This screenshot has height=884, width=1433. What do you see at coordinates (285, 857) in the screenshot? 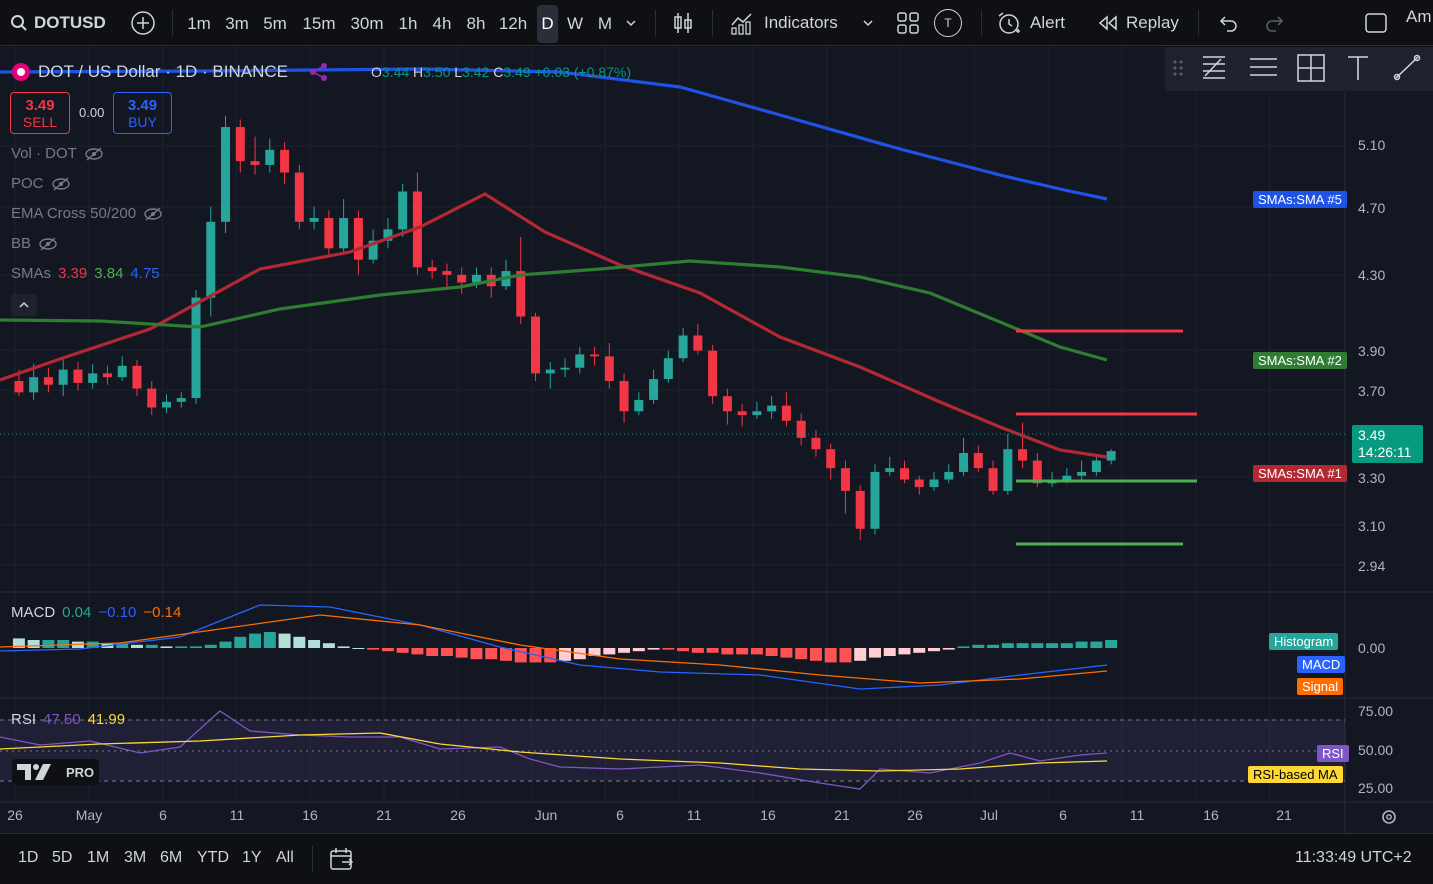
I see `range-all: All` at bounding box center [285, 857].